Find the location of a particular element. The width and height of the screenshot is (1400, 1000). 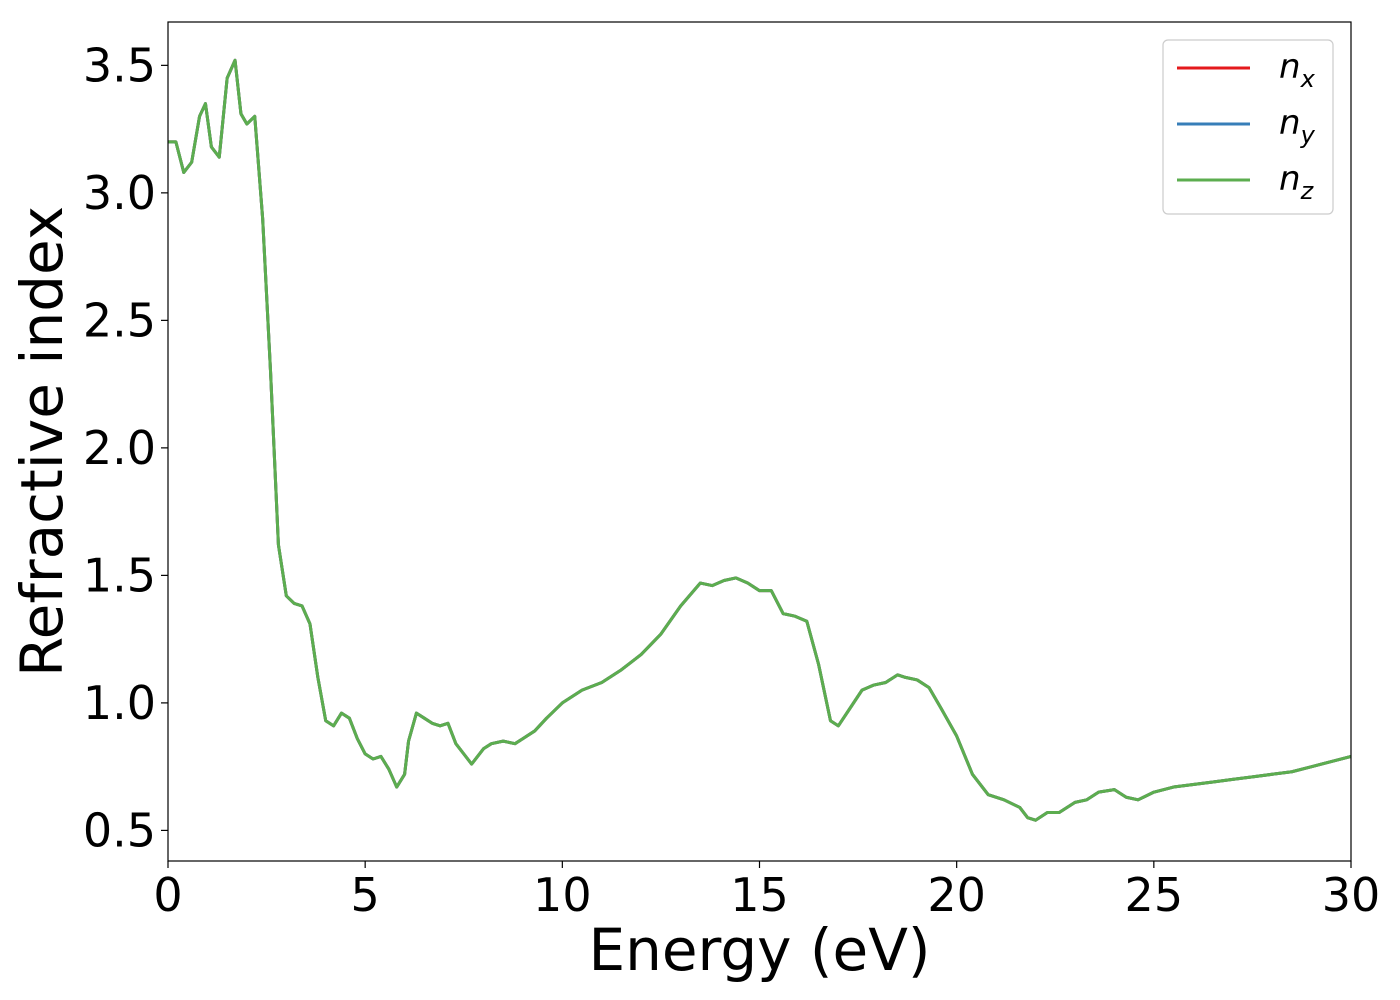

legend-label-y: ny is located at coordinates (1297, 126).